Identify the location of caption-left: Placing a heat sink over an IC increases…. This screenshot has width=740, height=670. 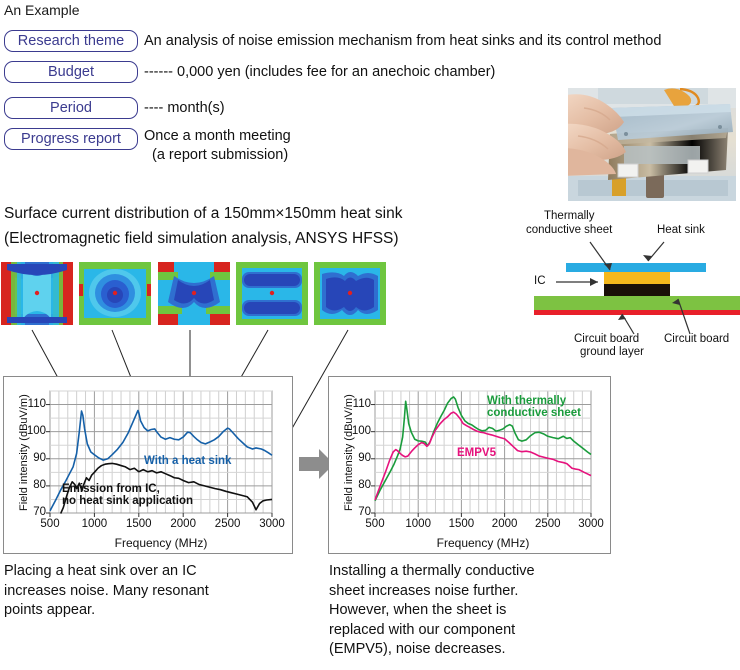
(154, 591).